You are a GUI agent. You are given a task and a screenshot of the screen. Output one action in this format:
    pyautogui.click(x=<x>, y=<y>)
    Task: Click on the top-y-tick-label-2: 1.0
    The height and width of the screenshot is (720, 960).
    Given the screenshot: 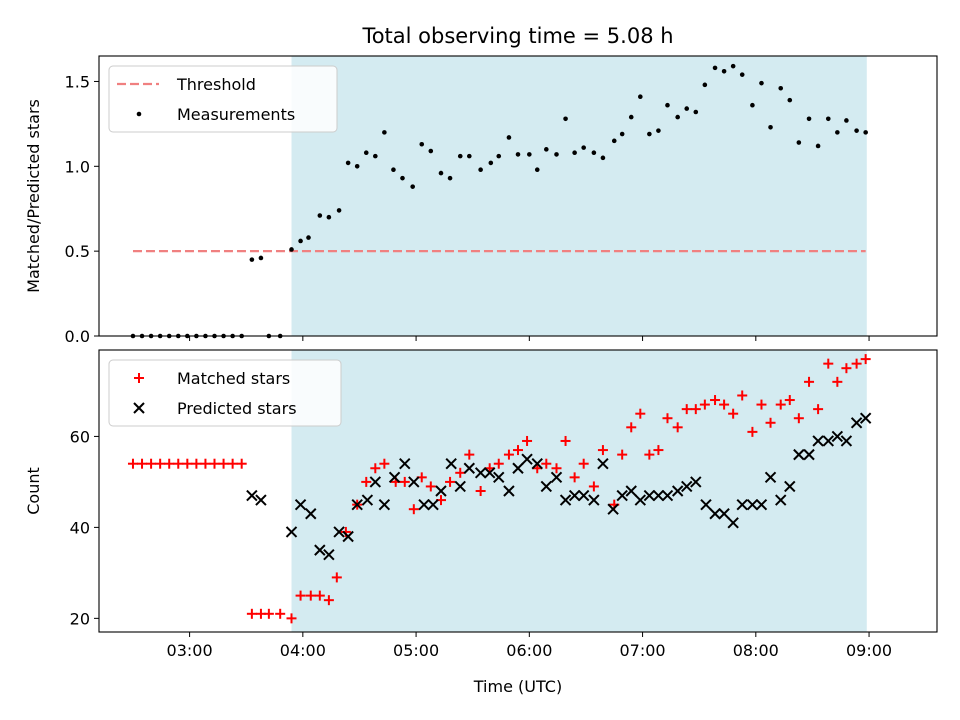 What is the action you would take?
    pyautogui.click(x=77, y=166)
    